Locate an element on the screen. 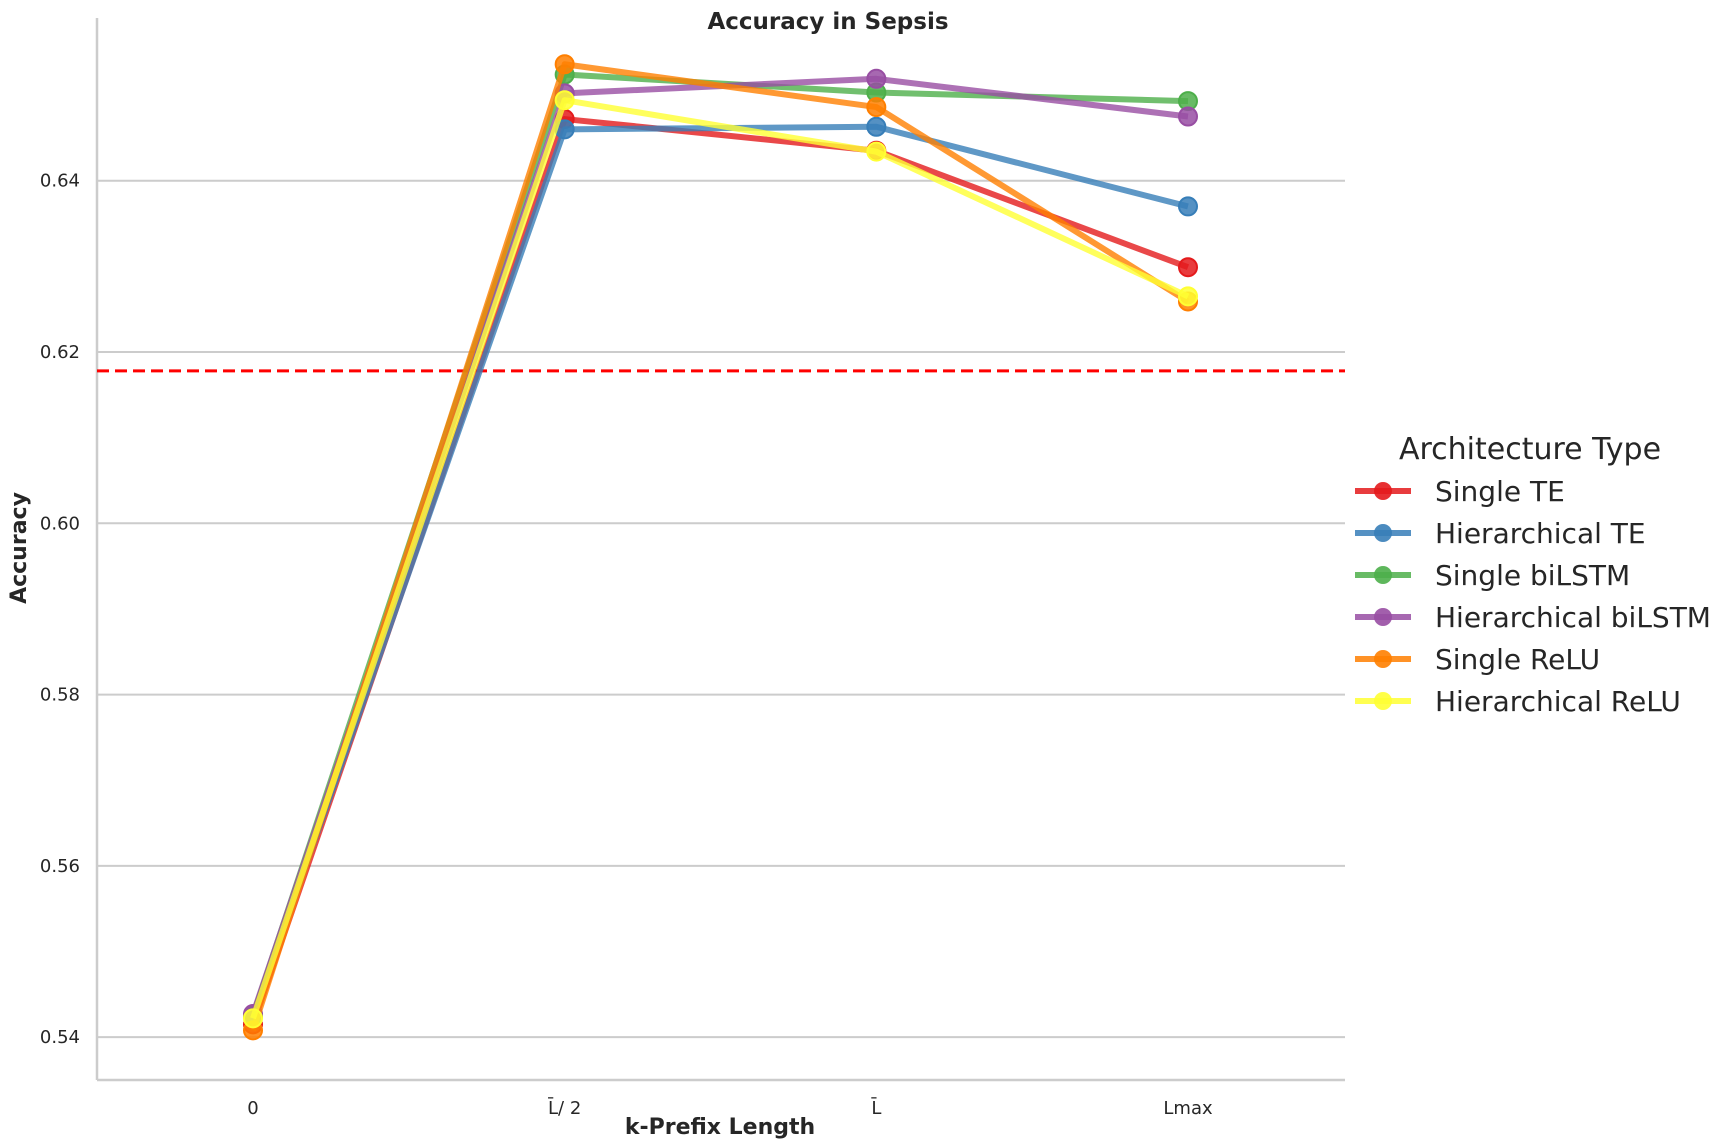 This screenshot has height=1144, width=1720. legend-item: Single ReLU is located at coordinates (1477, 659).